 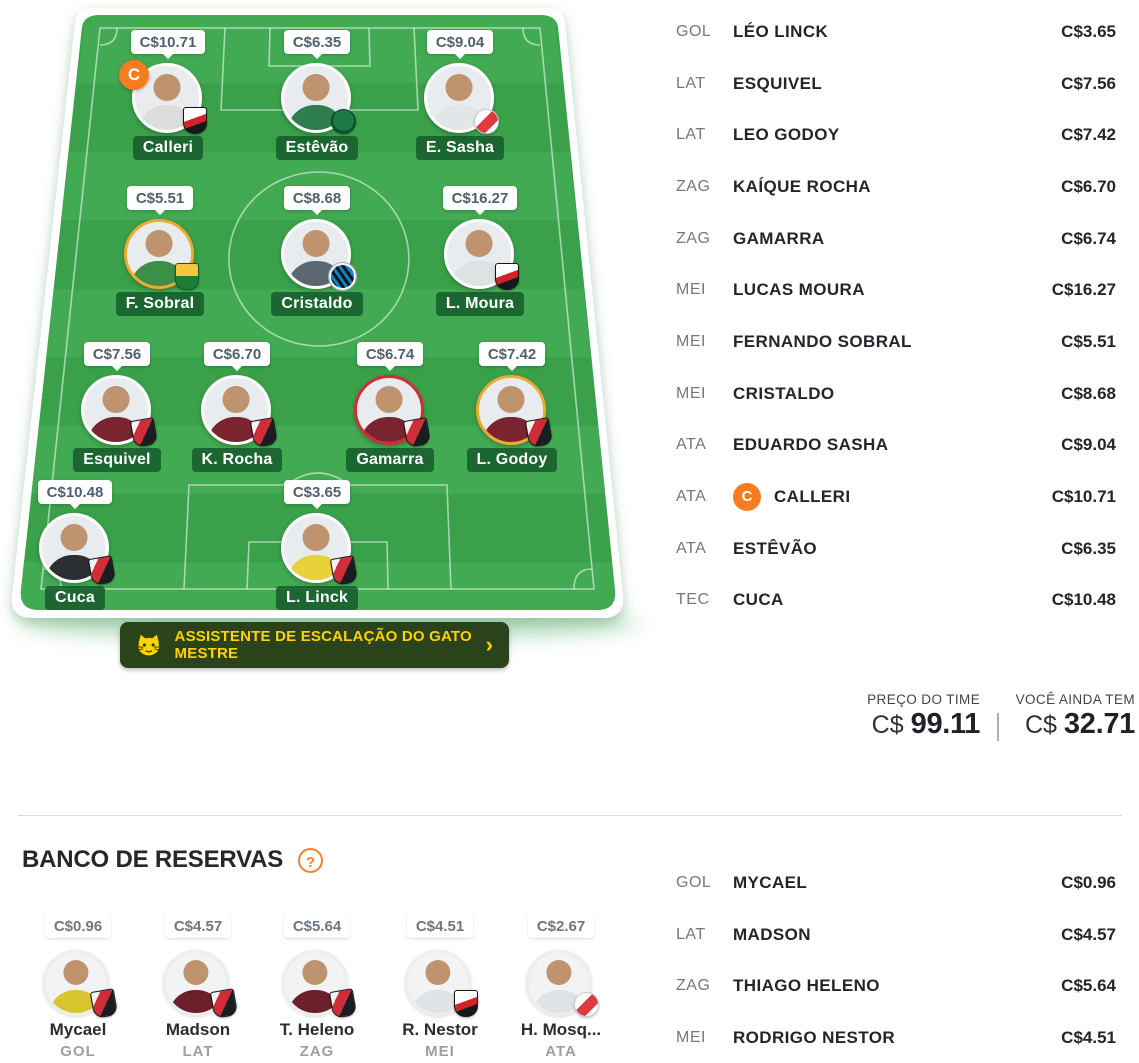 I want to click on bench-player-madson: C$4.57 Madson LAT, so click(x=198, y=987).